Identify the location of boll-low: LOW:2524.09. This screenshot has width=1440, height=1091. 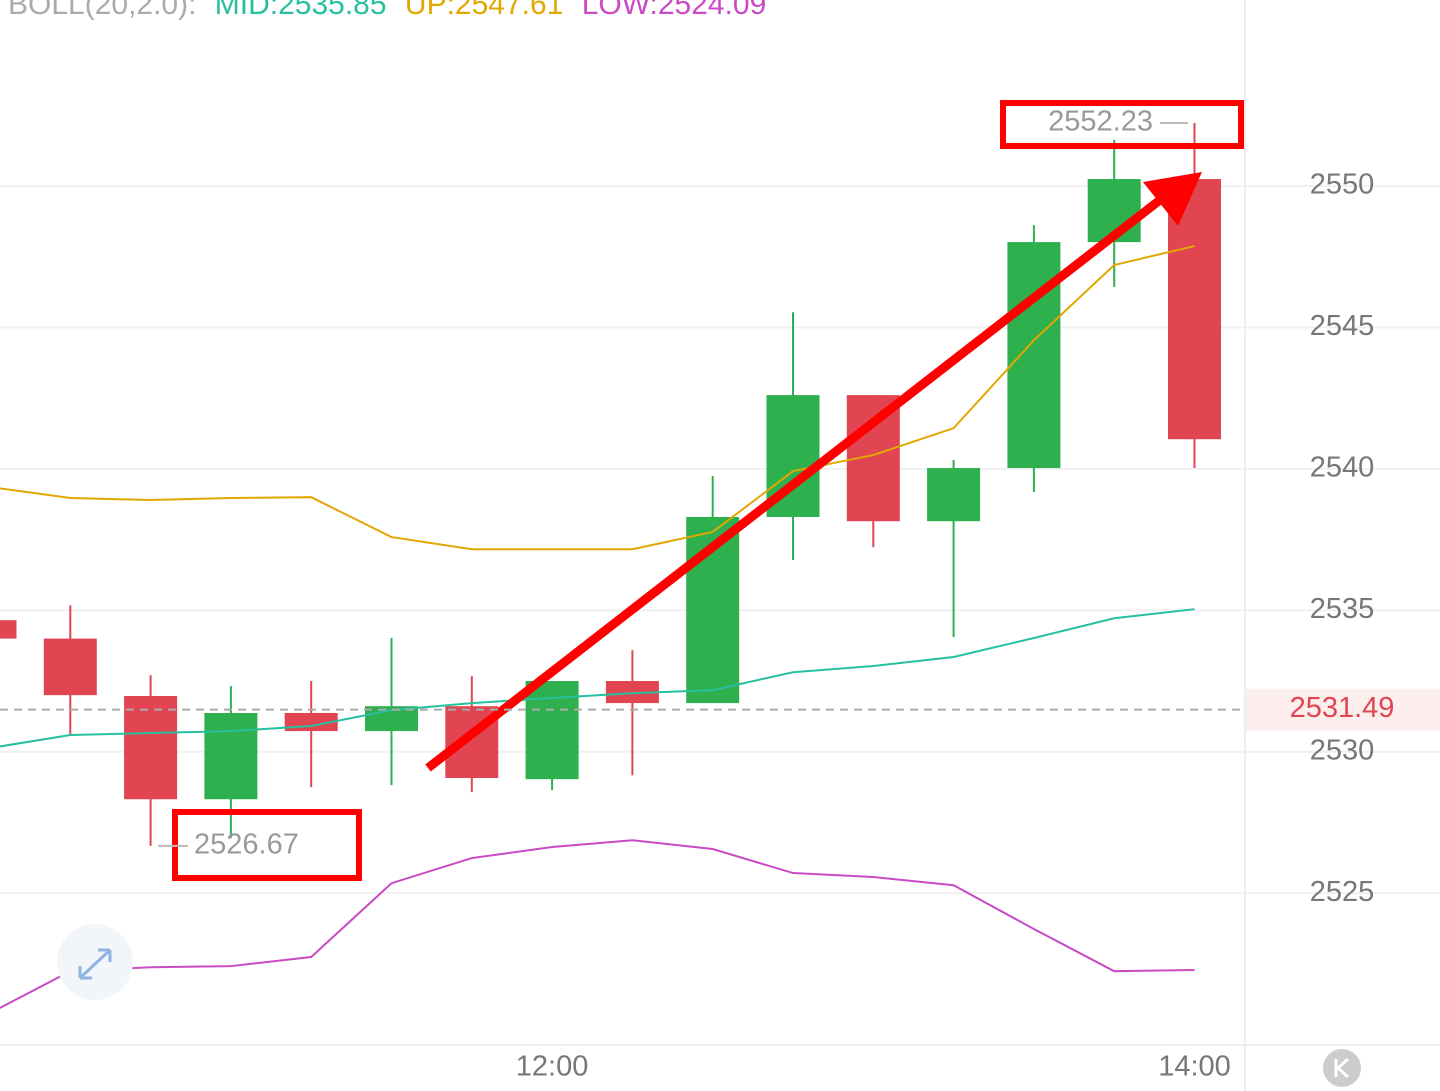
(674, 10).